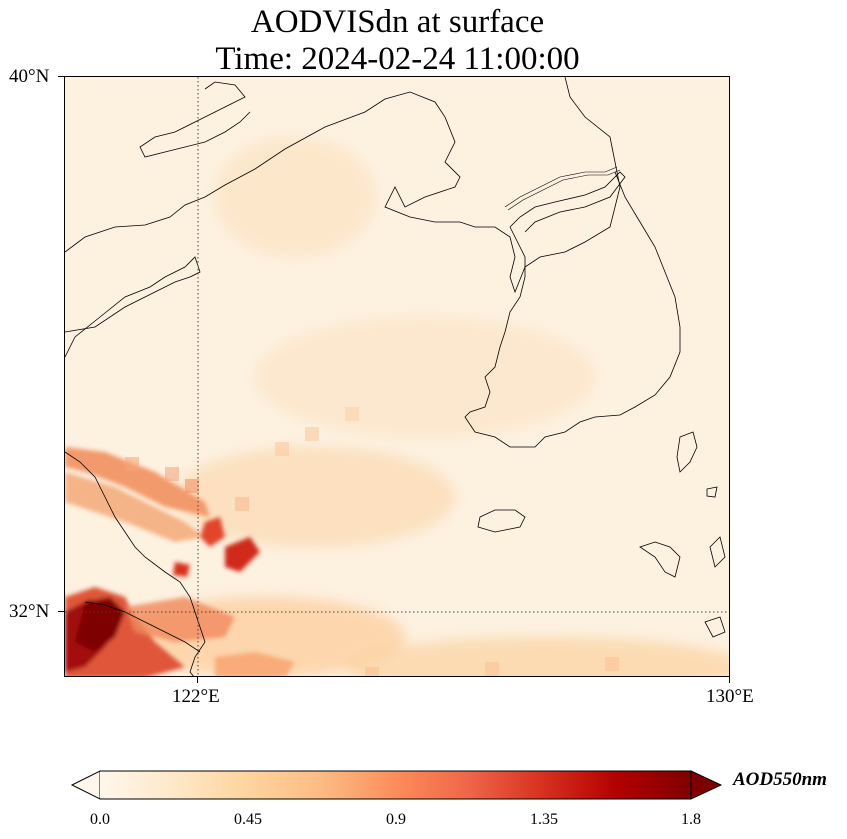  I want to click on colorbar-tick-4: 1.8, so click(691, 819).